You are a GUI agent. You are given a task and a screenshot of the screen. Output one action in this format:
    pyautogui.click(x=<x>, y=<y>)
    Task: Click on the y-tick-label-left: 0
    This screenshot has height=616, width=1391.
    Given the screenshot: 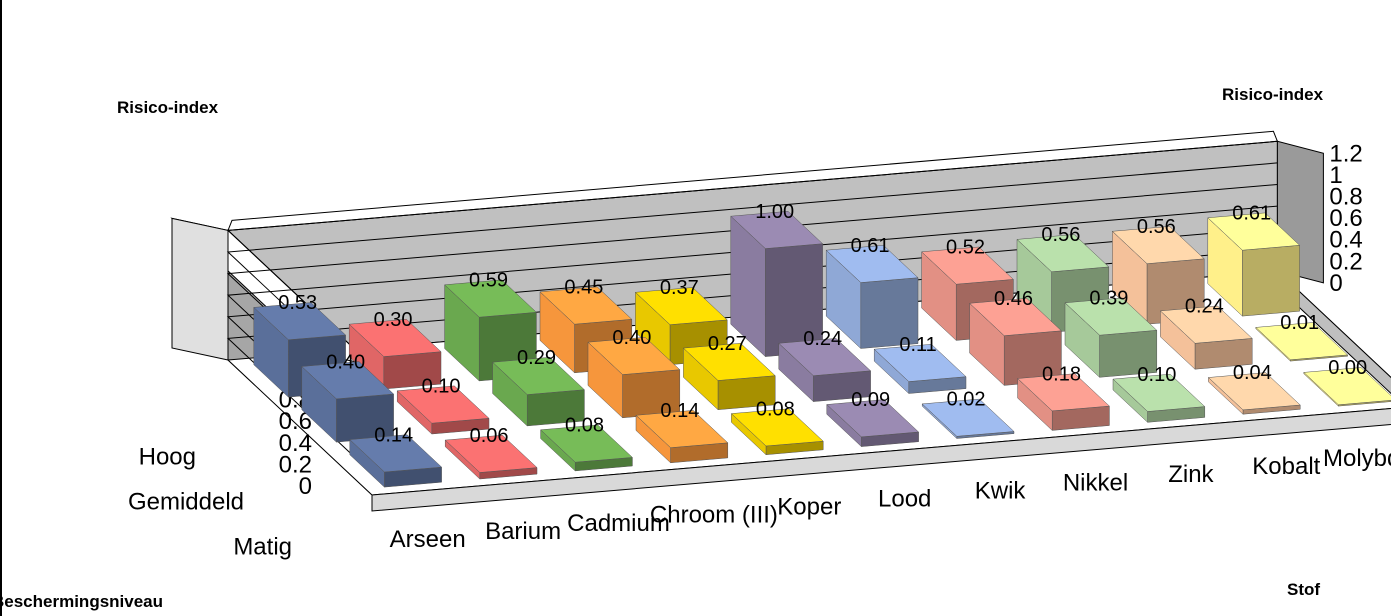 What is the action you would take?
    pyautogui.click(x=305, y=486)
    